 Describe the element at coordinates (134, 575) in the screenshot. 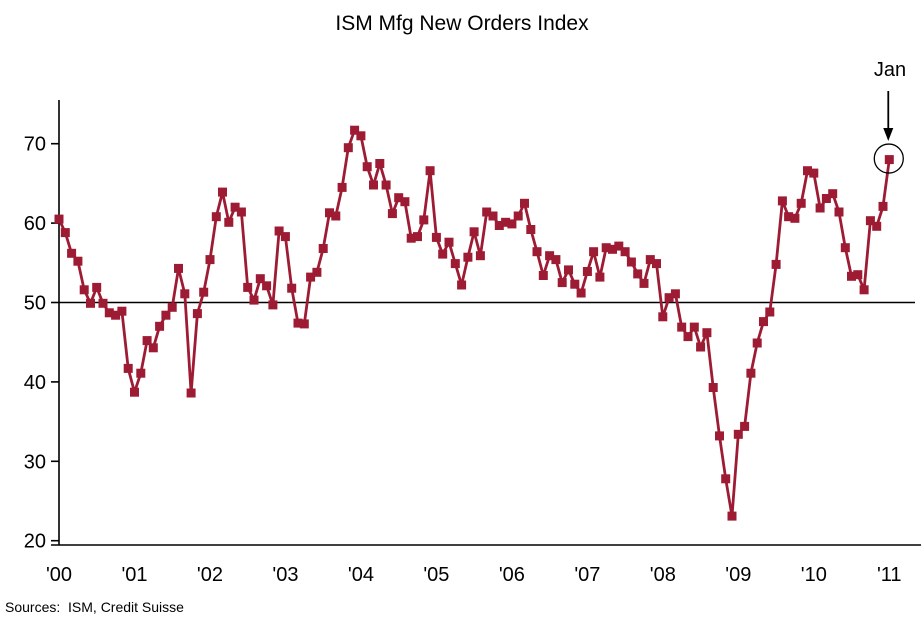

I see `x-tick-label: '01` at that location.